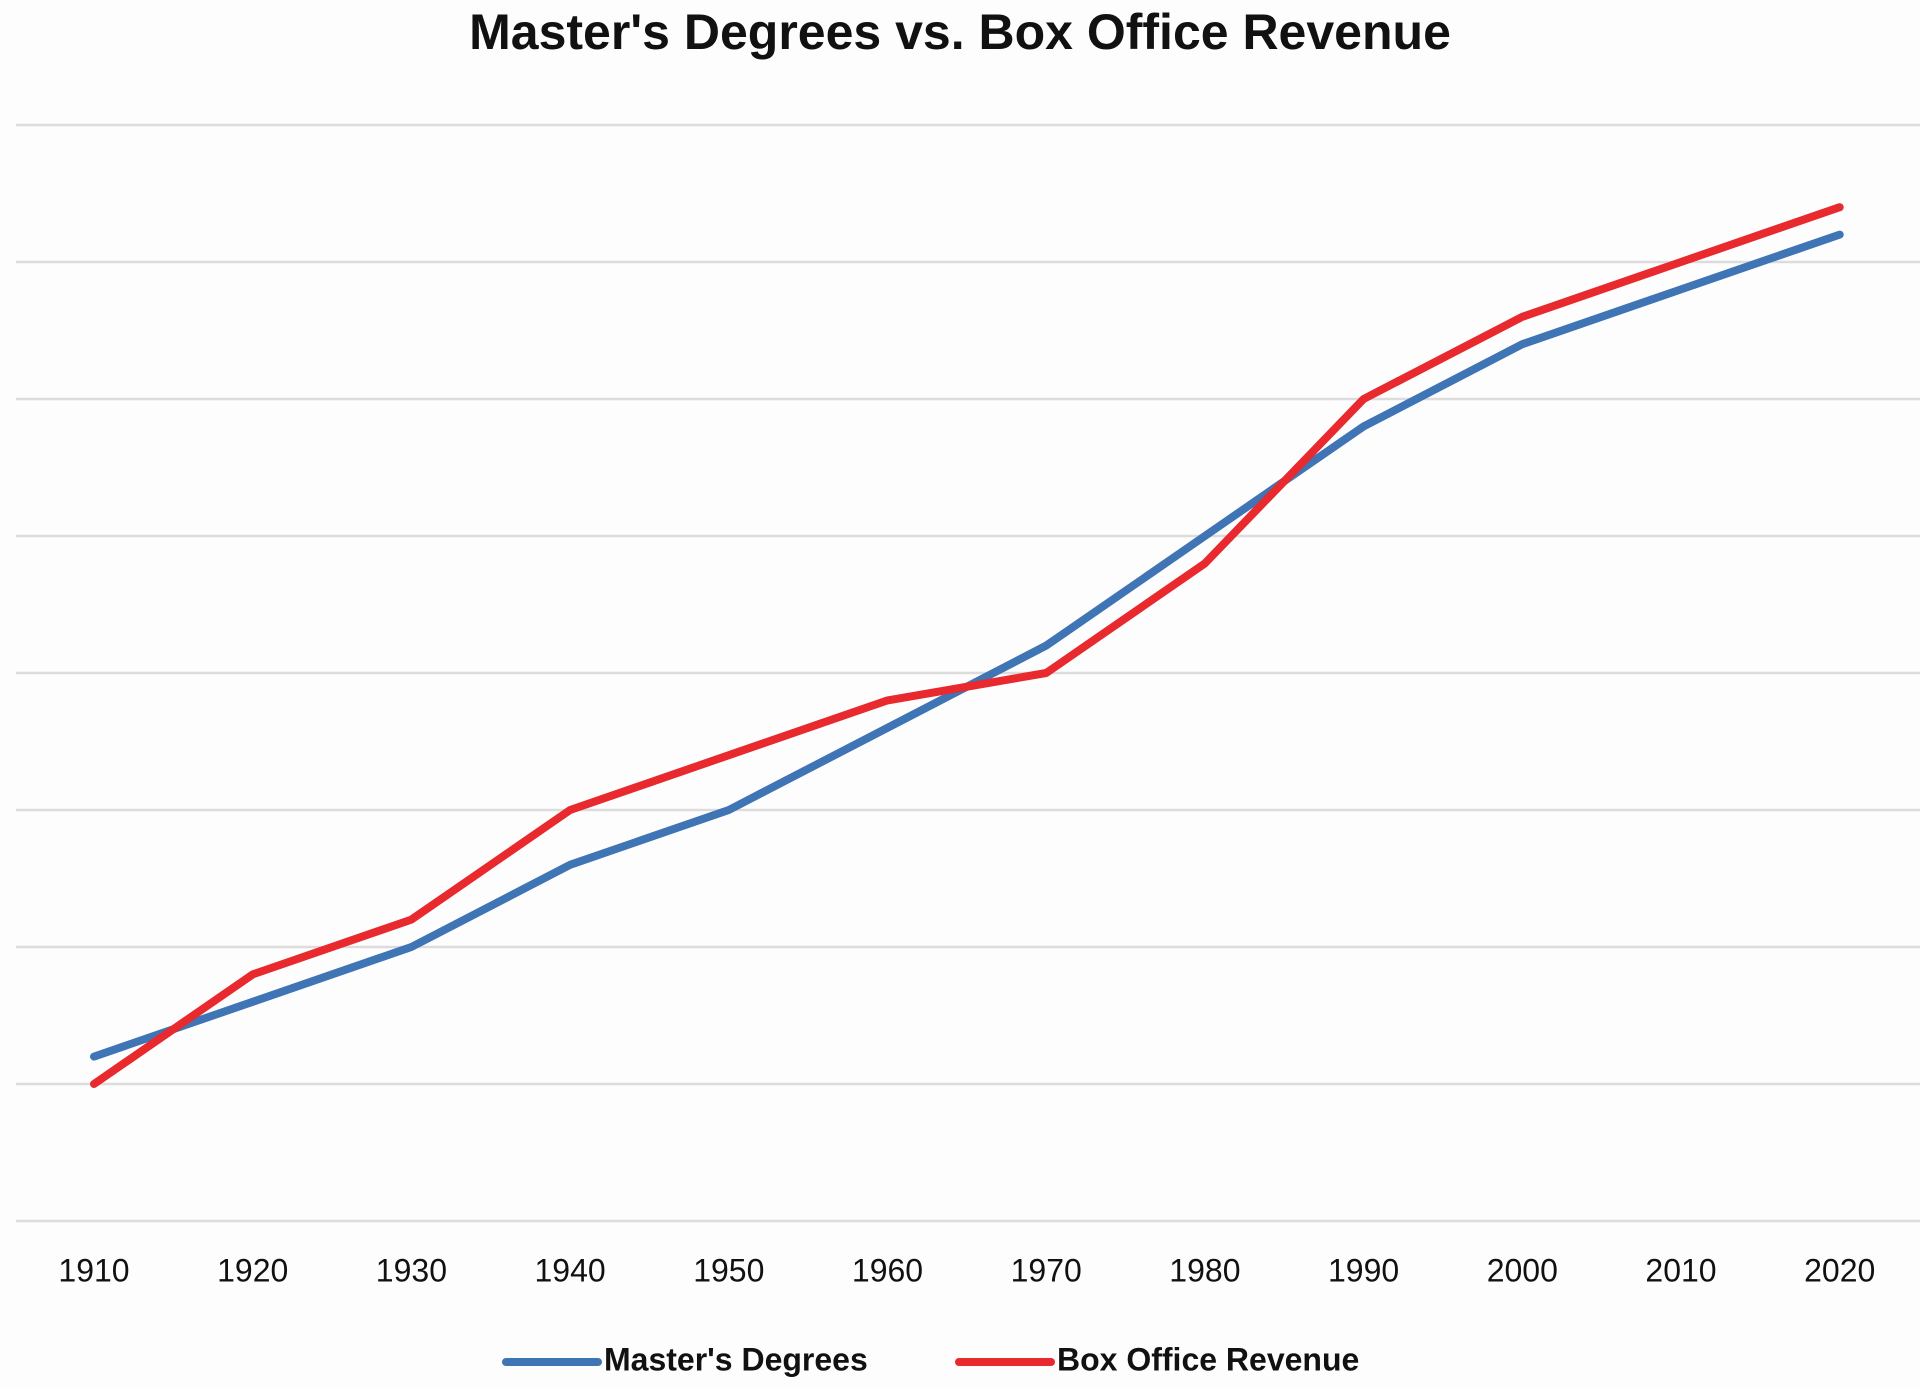 This screenshot has width=1920, height=1388. What do you see at coordinates (736, 1359) in the screenshot?
I see `legend-label: Master's Degrees` at bounding box center [736, 1359].